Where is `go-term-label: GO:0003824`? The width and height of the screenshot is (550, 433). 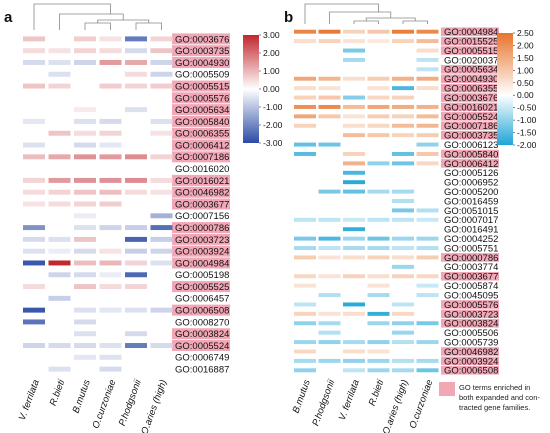
go-term-label: GO:0003824 is located at coordinates (471, 324).